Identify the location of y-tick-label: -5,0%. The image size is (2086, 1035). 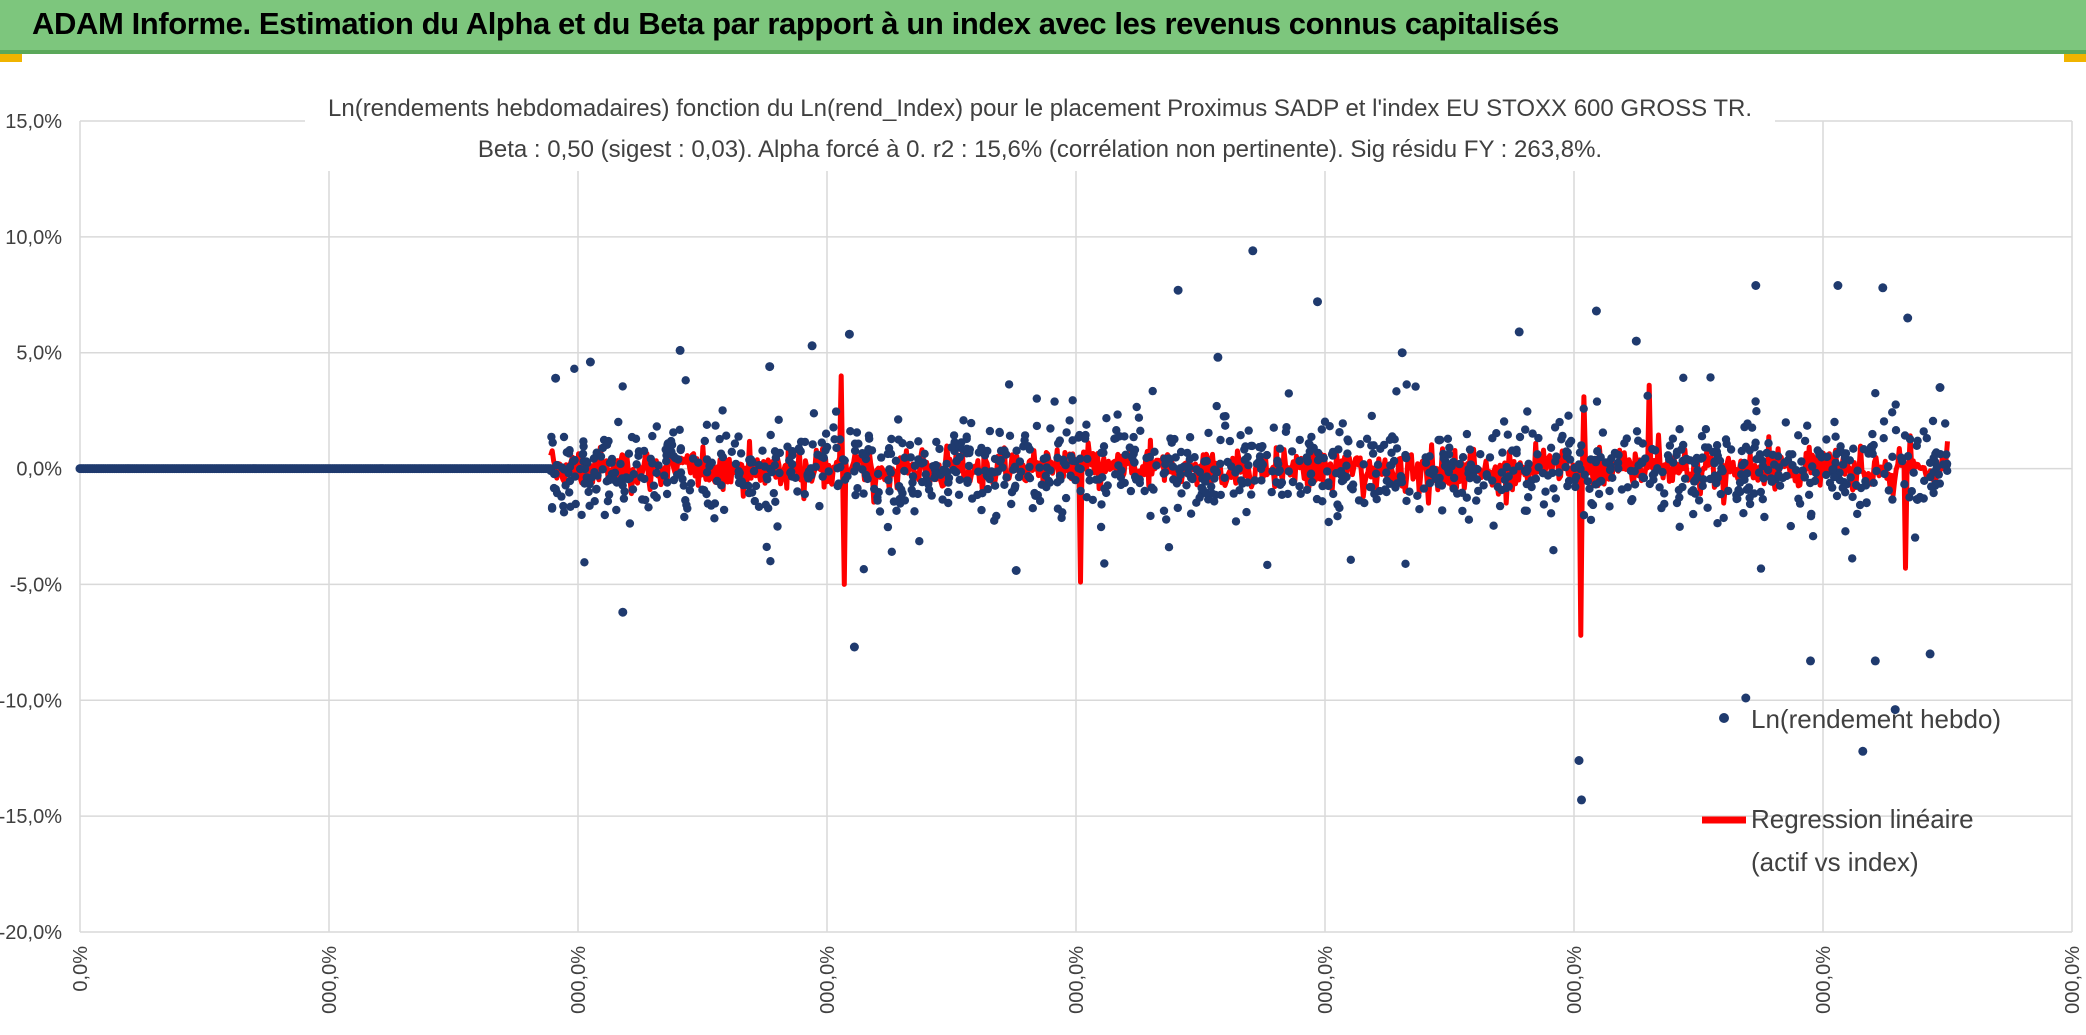
(36, 585).